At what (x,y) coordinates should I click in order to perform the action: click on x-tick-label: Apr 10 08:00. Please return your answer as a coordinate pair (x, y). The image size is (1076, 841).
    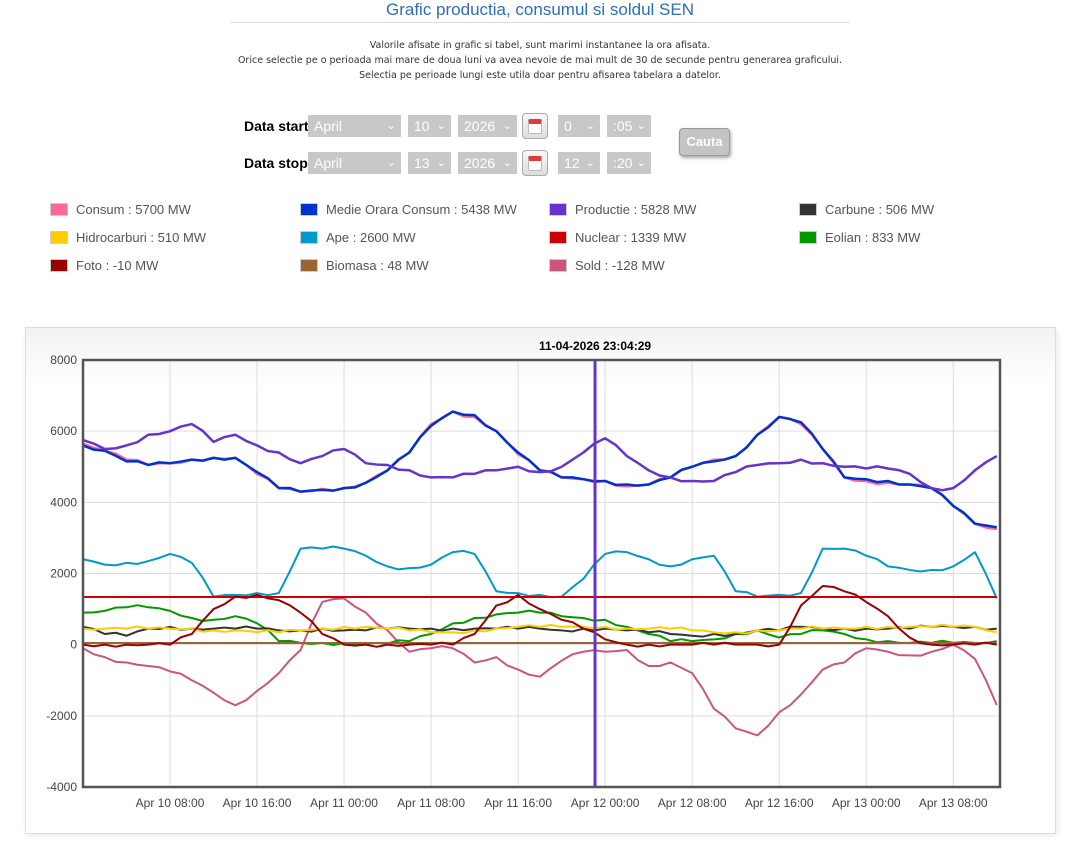
    Looking at the image, I should click on (170, 803).